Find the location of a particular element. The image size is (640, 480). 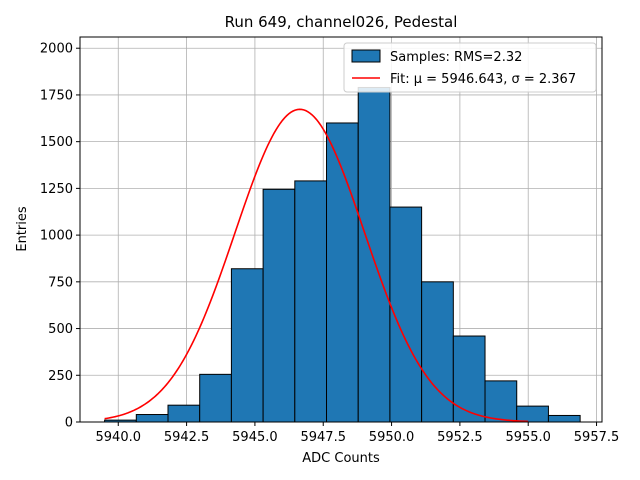

y-tick-label: 1250 is located at coordinates (56, 189).